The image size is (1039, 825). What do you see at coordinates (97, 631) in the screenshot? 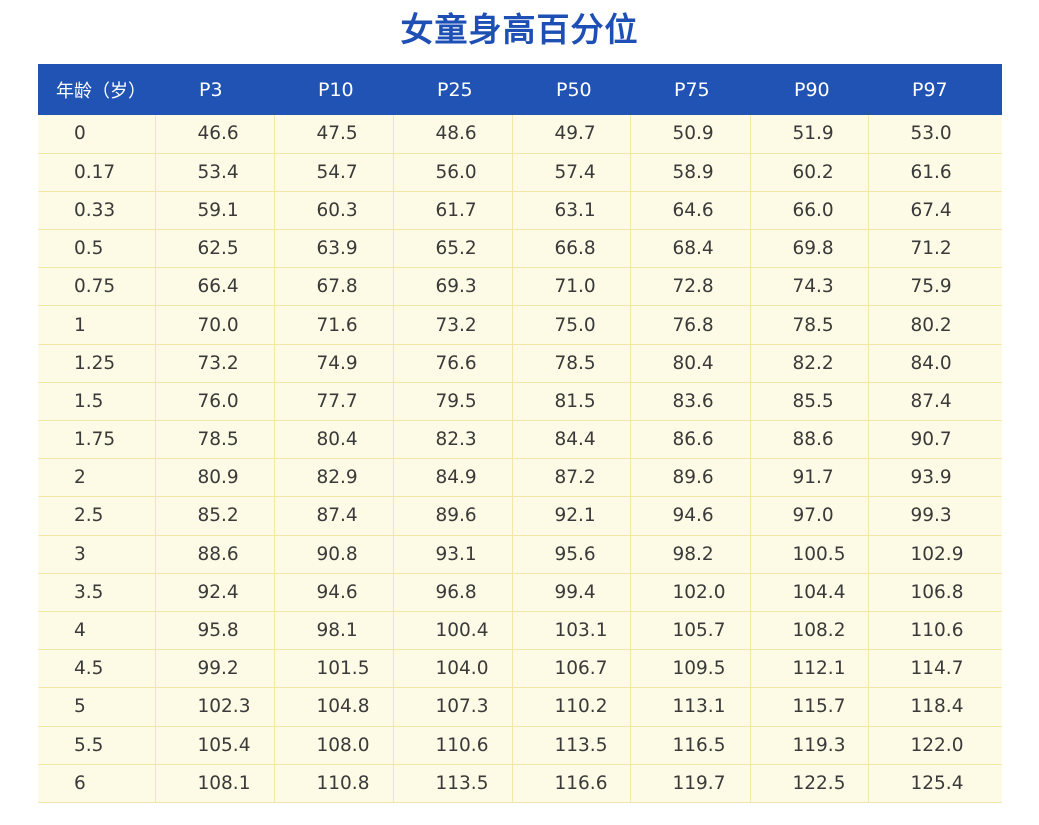
I see `age-cell: 4` at bounding box center [97, 631].